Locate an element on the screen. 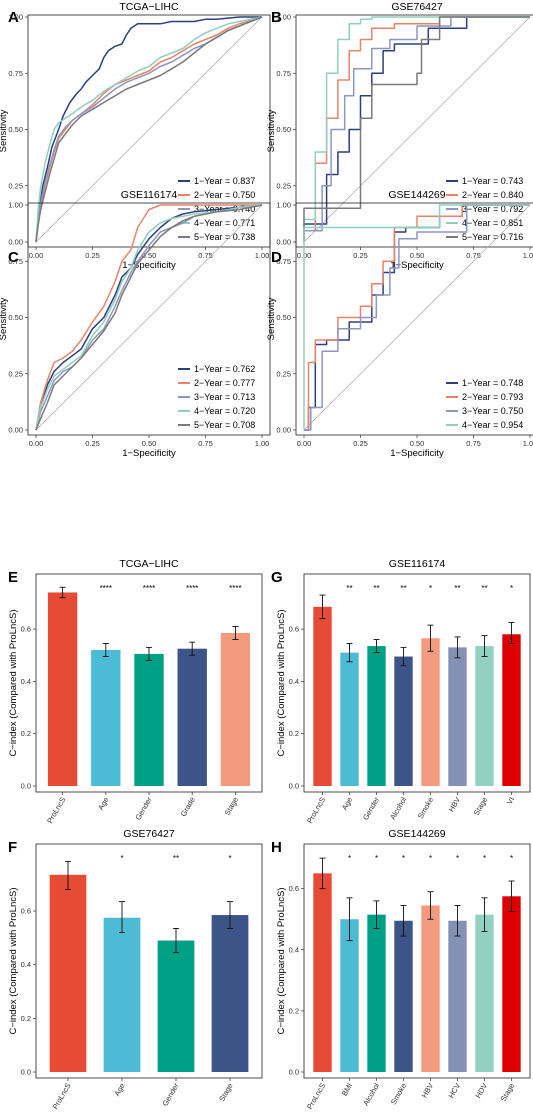 Image resolution: width=533 pixels, height=1113 pixels. bar-hdv is located at coordinates (484, 993).